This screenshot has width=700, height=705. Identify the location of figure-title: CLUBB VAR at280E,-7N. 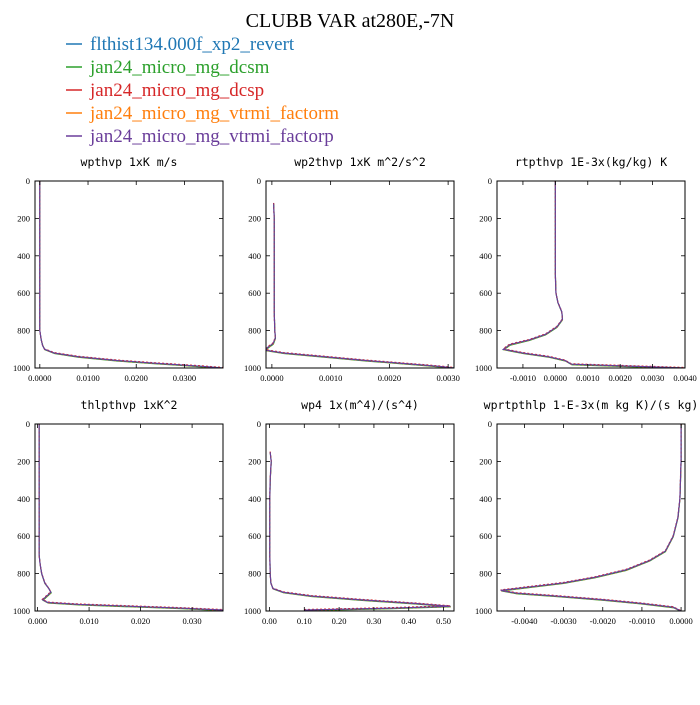
(350, 21).